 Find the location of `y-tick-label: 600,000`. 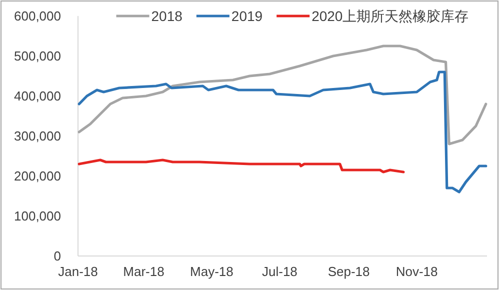

y-tick-label: 600,000 is located at coordinates (37, 16).